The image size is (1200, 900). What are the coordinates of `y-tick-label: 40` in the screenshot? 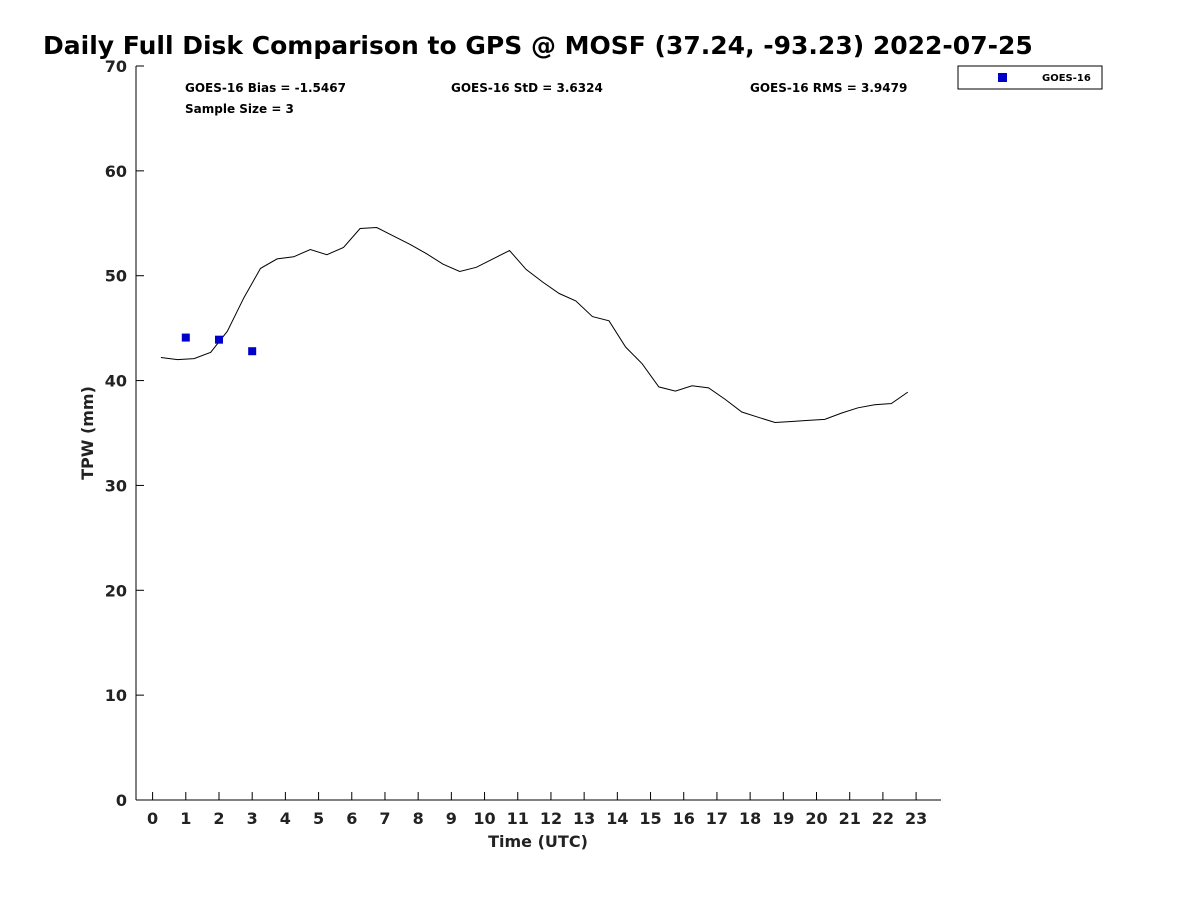 It's located at (116, 381).